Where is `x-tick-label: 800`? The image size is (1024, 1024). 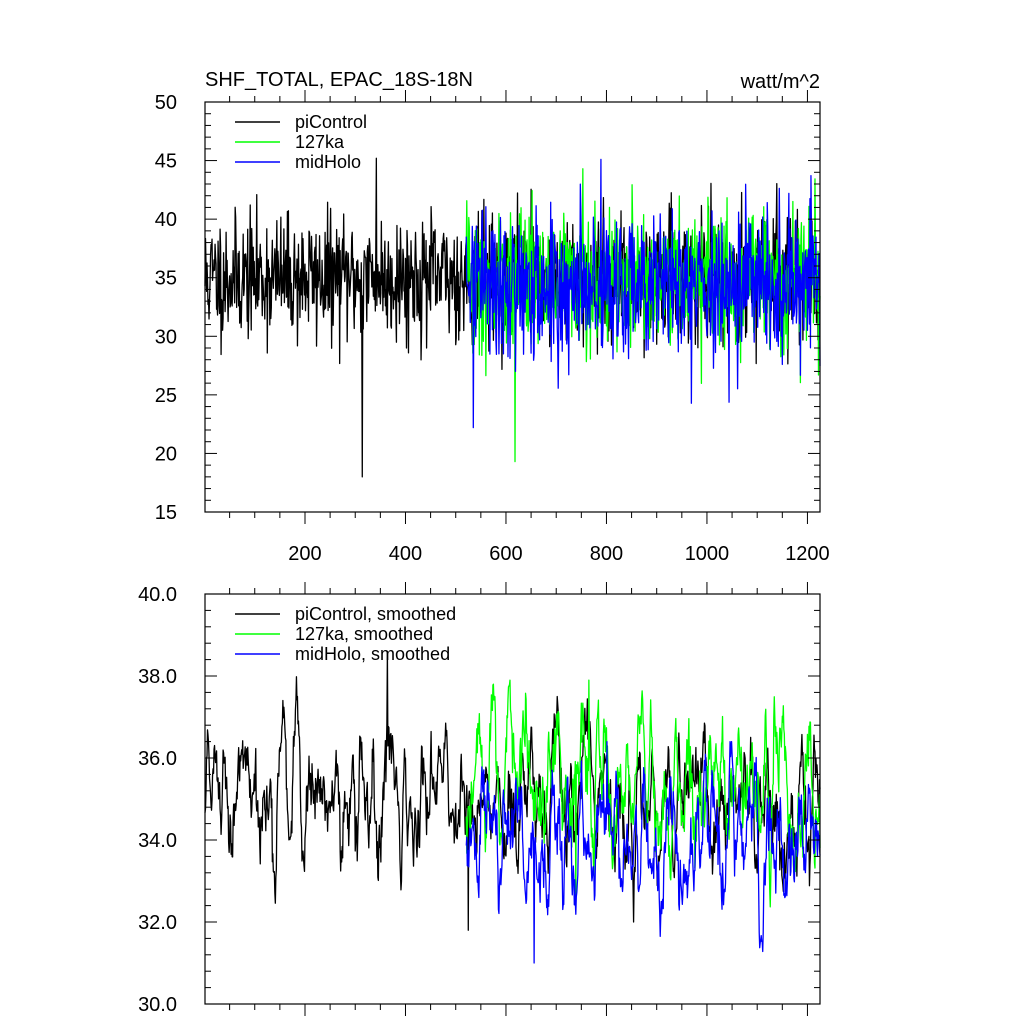
x-tick-label: 800 is located at coordinates (606, 554).